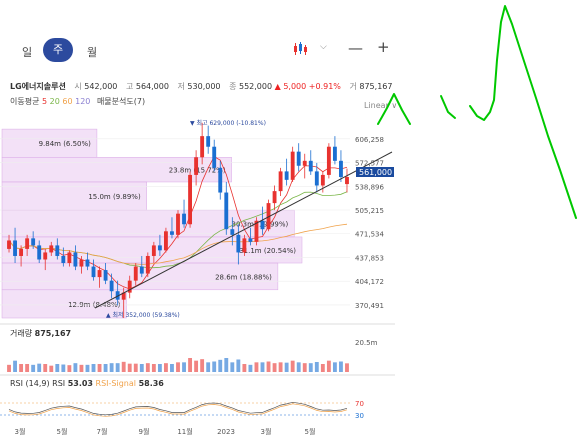 The width and height of the screenshot is (578, 446). Describe the element at coordinates (78, 86) in the screenshot. I see `open-label: 시` at that location.